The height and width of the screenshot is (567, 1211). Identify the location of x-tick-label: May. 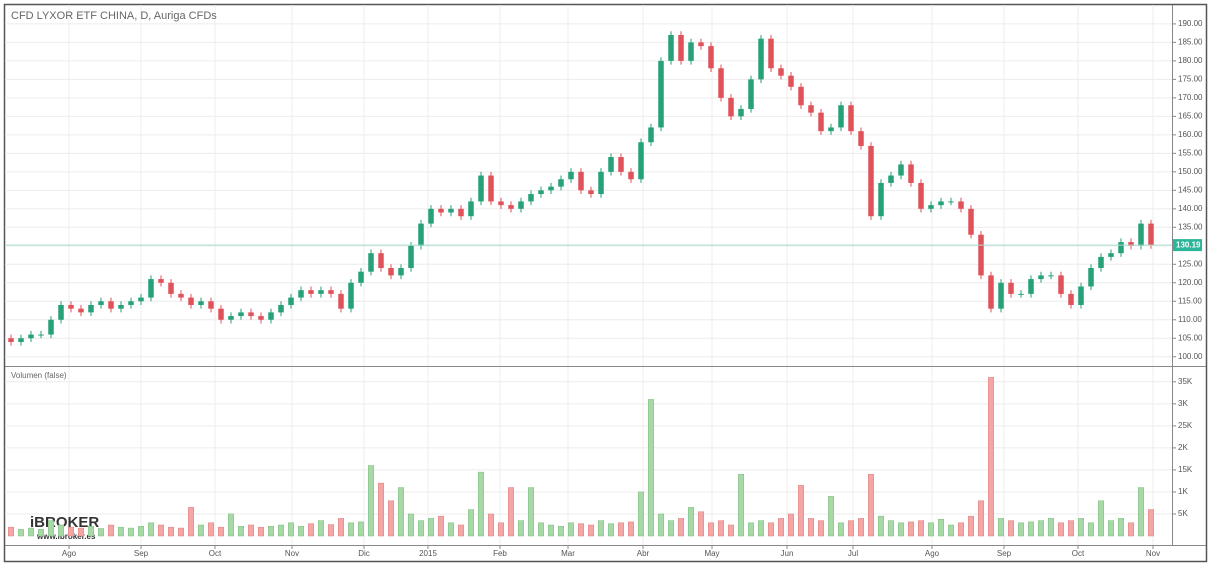
(711, 553).